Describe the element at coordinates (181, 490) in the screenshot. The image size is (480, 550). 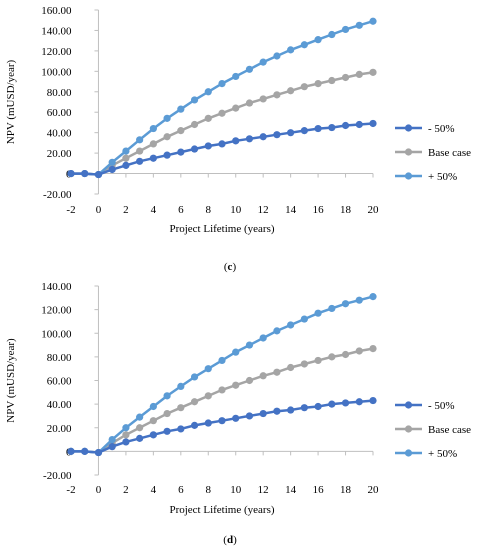
I see `x-tick-label: 6` at that location.